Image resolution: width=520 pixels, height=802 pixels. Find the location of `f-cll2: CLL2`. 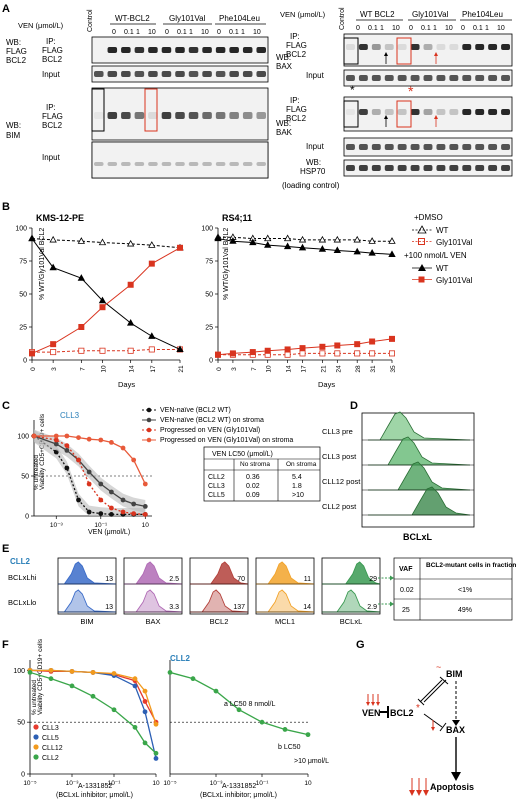

f-cll2: CLL2 is located at coordinates (180, 658).